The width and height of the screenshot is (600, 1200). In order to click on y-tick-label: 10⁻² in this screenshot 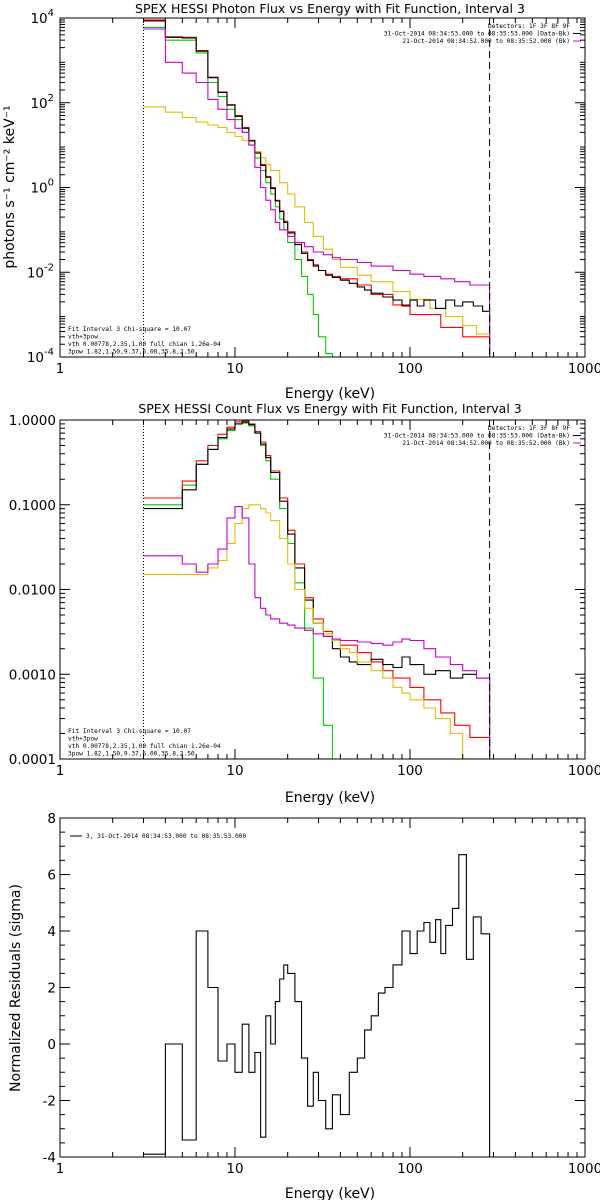, I will do `click(40, 271)`.